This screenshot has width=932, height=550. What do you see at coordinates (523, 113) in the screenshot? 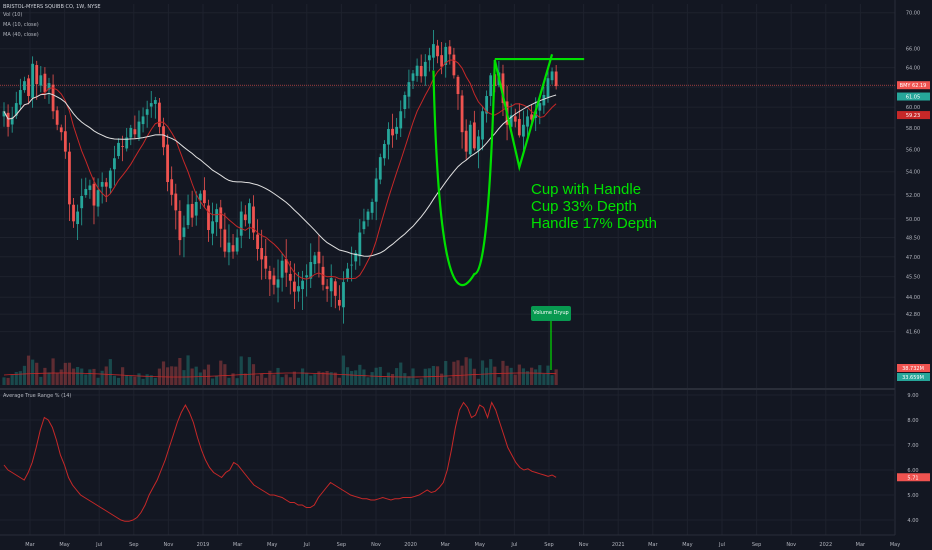
I see `handle-outline` at bounding box center [523, 113].